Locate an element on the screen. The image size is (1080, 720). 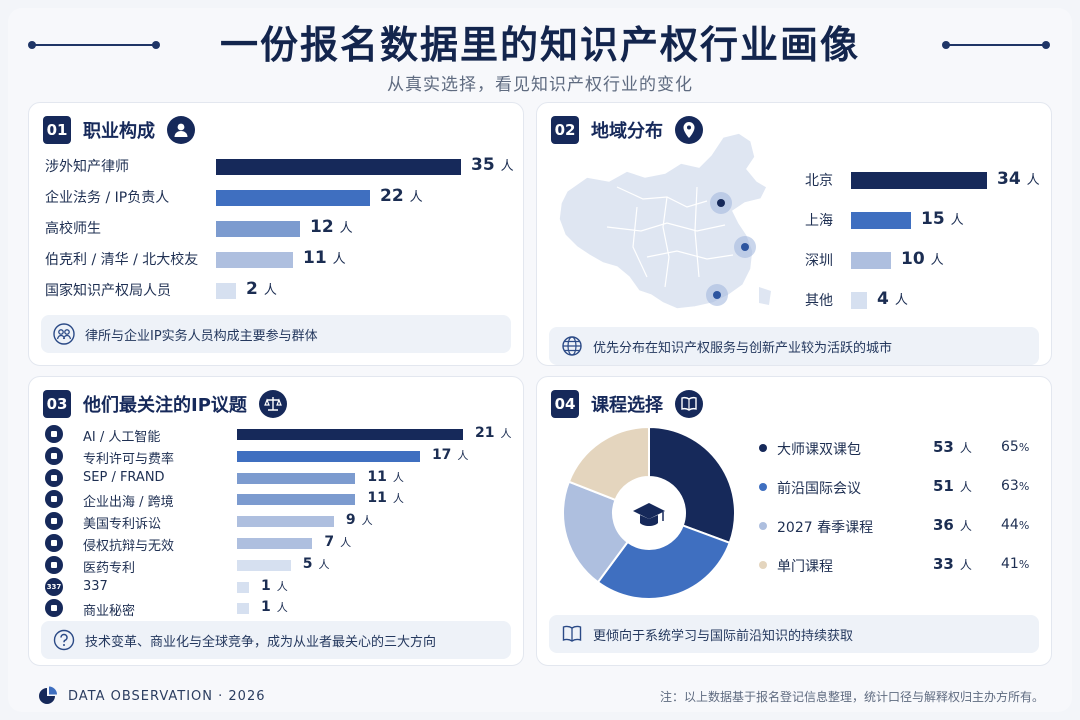
legend-percent: 63% is located at coordinates (1015, 486).